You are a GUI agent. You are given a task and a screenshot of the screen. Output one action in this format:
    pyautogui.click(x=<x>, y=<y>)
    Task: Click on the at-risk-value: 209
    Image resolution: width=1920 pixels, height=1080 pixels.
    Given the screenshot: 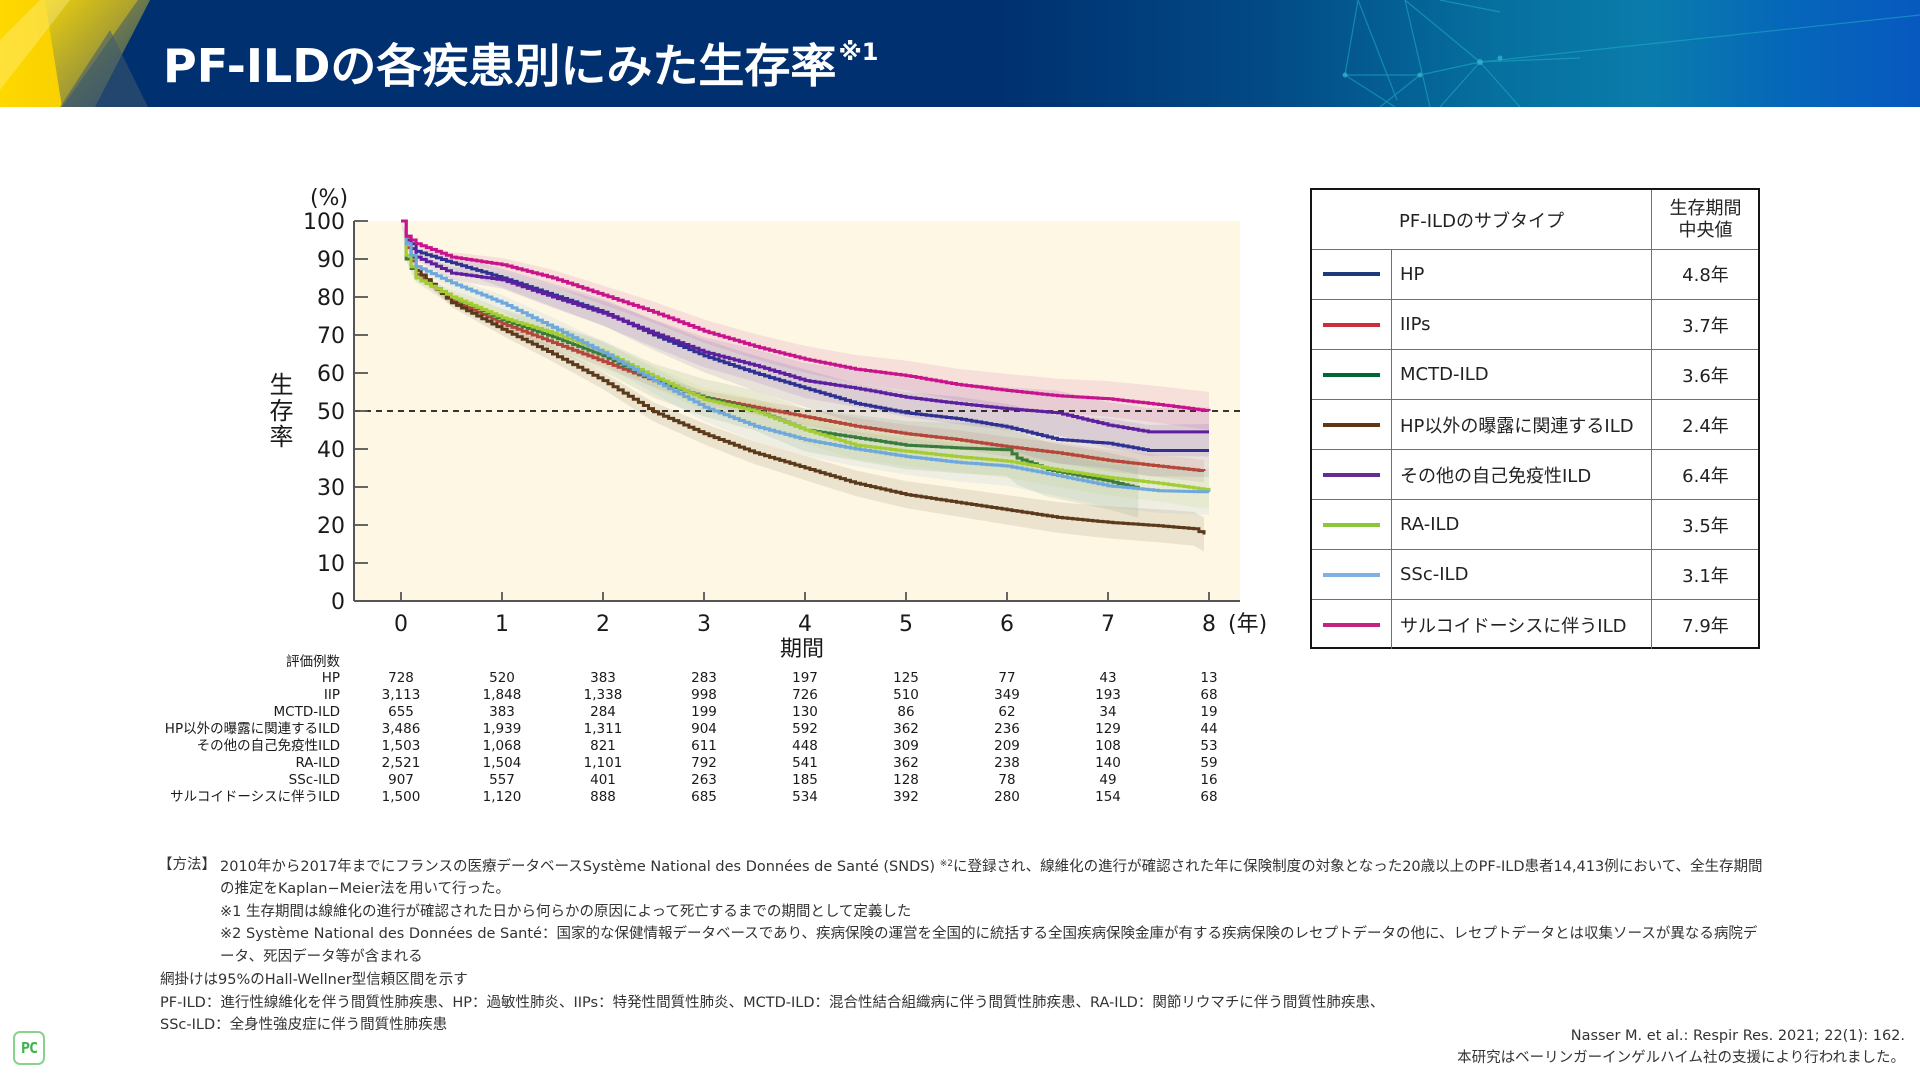 What is the action you would take?
    pyautogui.click(x=1007, y=746)
    